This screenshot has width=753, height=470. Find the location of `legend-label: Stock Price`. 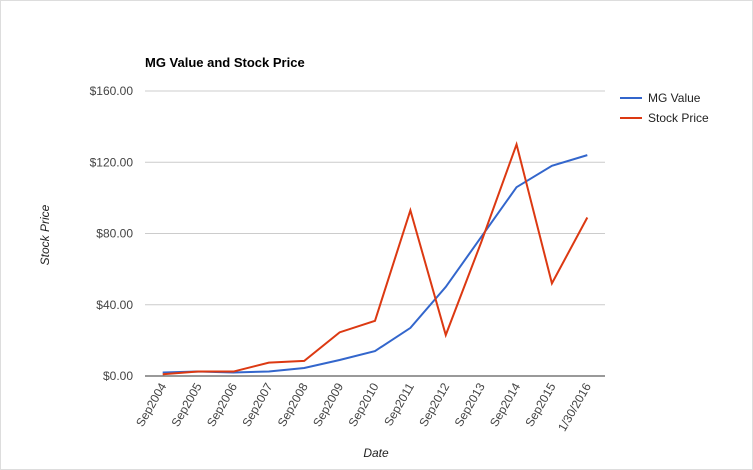

legend-label: Stock Price is located at coordinates (678, 118).